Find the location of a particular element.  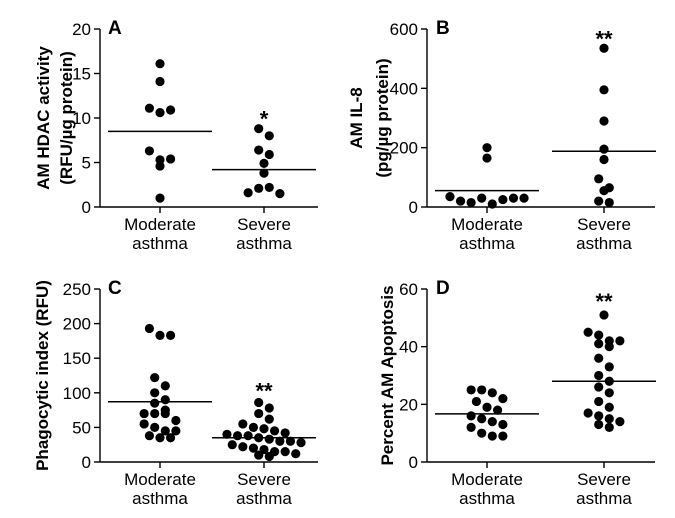

y-tick-label: 10 is located at coordinates (81, 118).